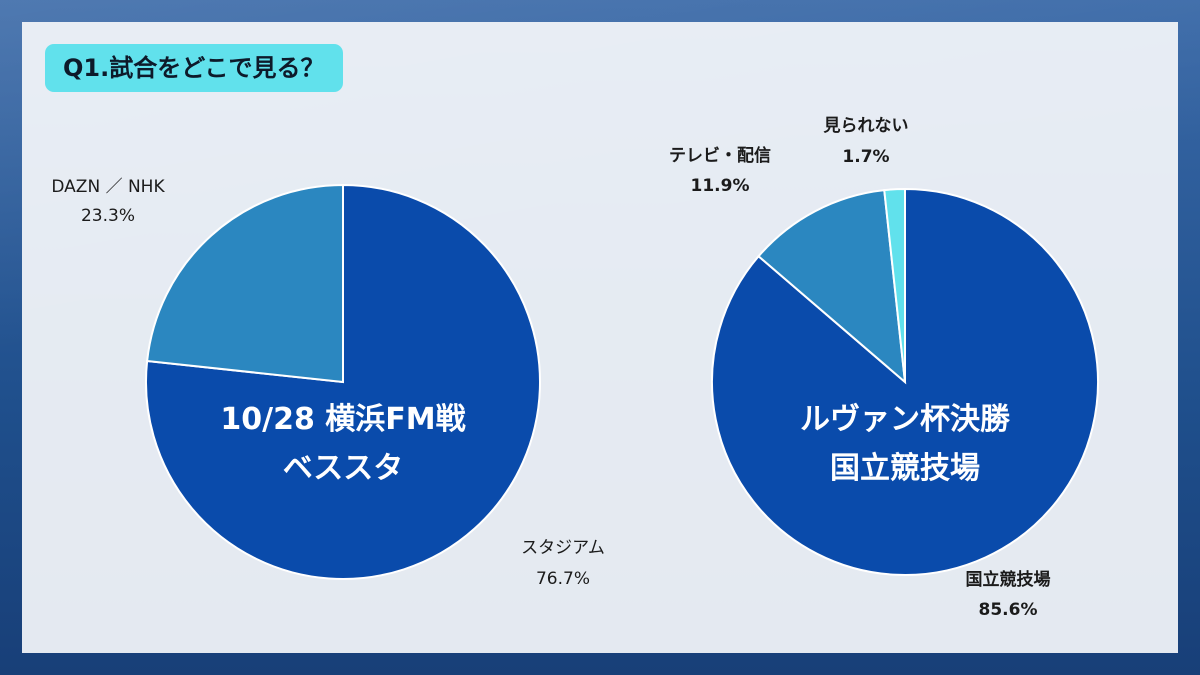 The width and height of the screenshot is (1200, 675). What do you see at coordinates (720, 186) in the screenshot?
I see `pie2-value-tv: 11.9%` at bounding box center [720, 186].